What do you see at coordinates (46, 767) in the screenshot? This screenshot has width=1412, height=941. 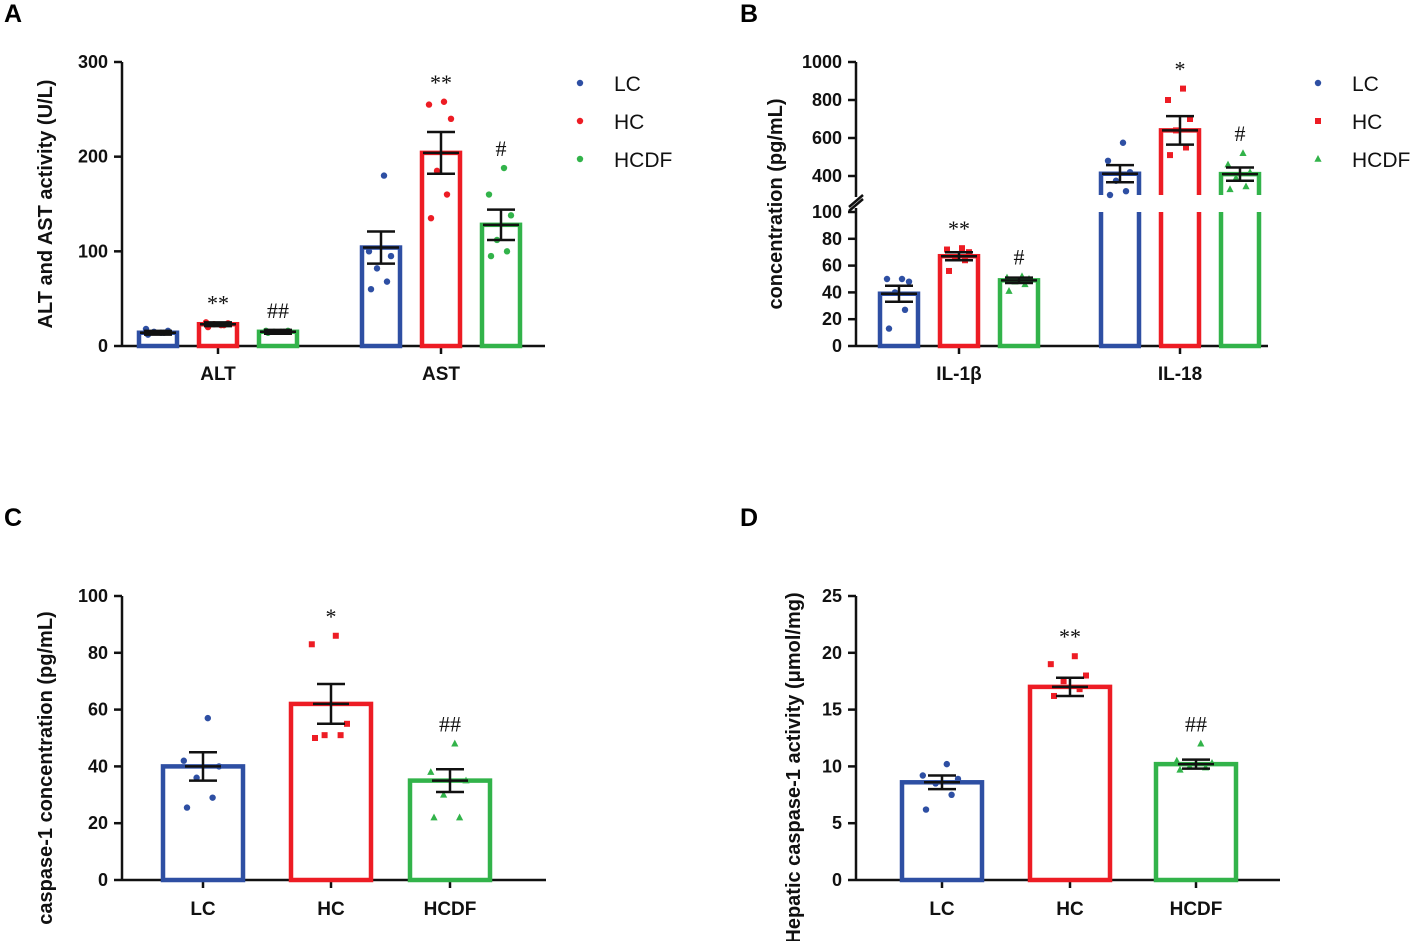 I see `y-axis-label: caspase-1 concentration (pg/mL)` at bounding box center [46, 767].